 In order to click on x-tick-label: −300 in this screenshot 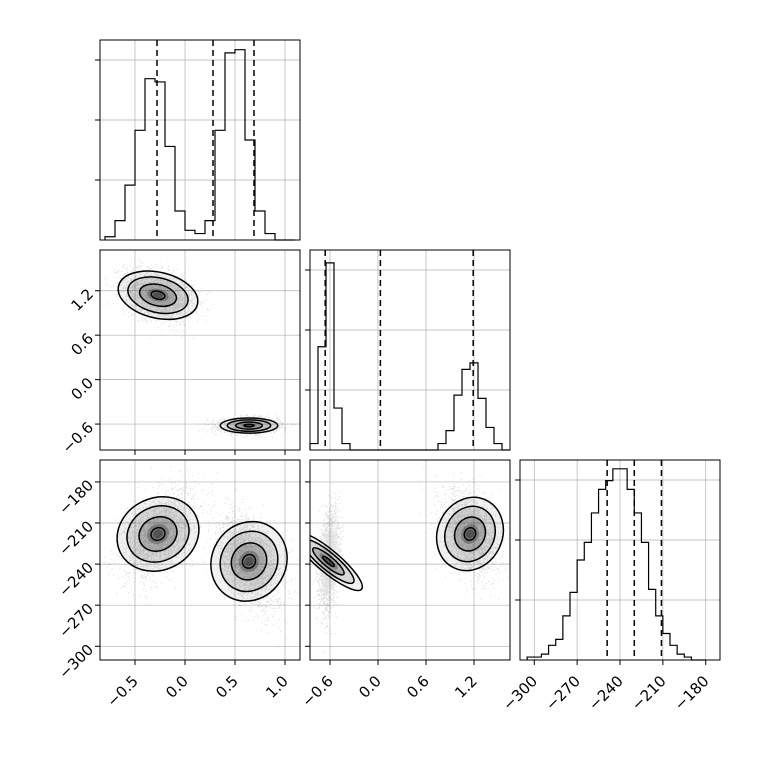, I will do `click(520, 693)`.